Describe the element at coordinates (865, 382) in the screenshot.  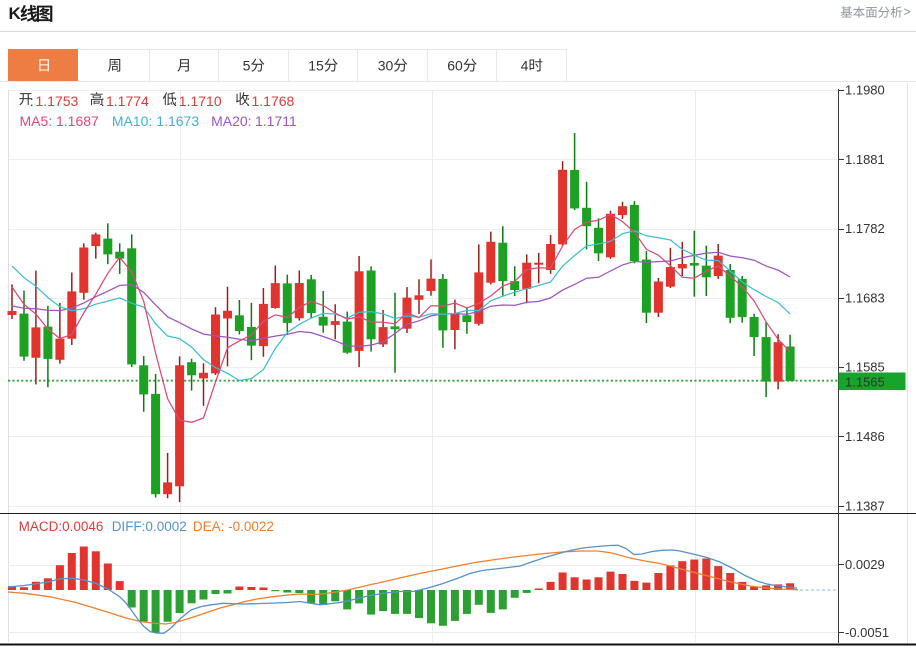
I see `svg-text: 1.1565` at that location.